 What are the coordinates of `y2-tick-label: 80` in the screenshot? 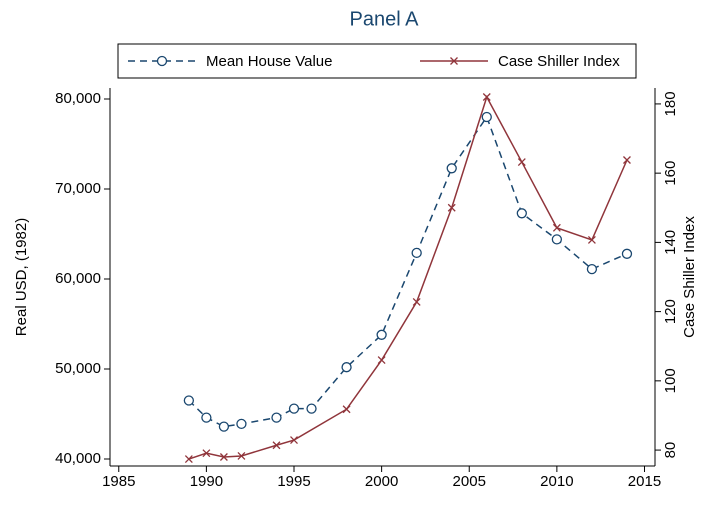 It's located at (670, 450).